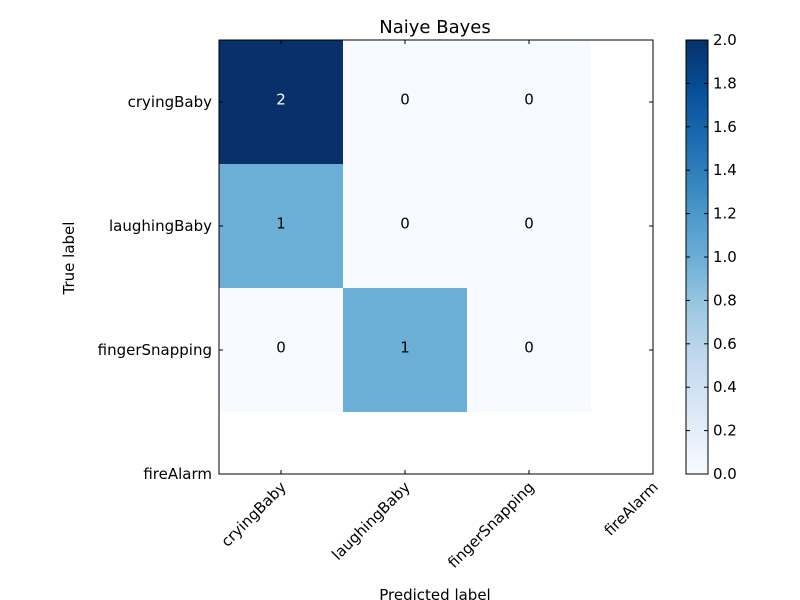 The width and height of the screenshot is (800, 600). I want to click on y-tick-label: fireAlarm, so click(177, 474).